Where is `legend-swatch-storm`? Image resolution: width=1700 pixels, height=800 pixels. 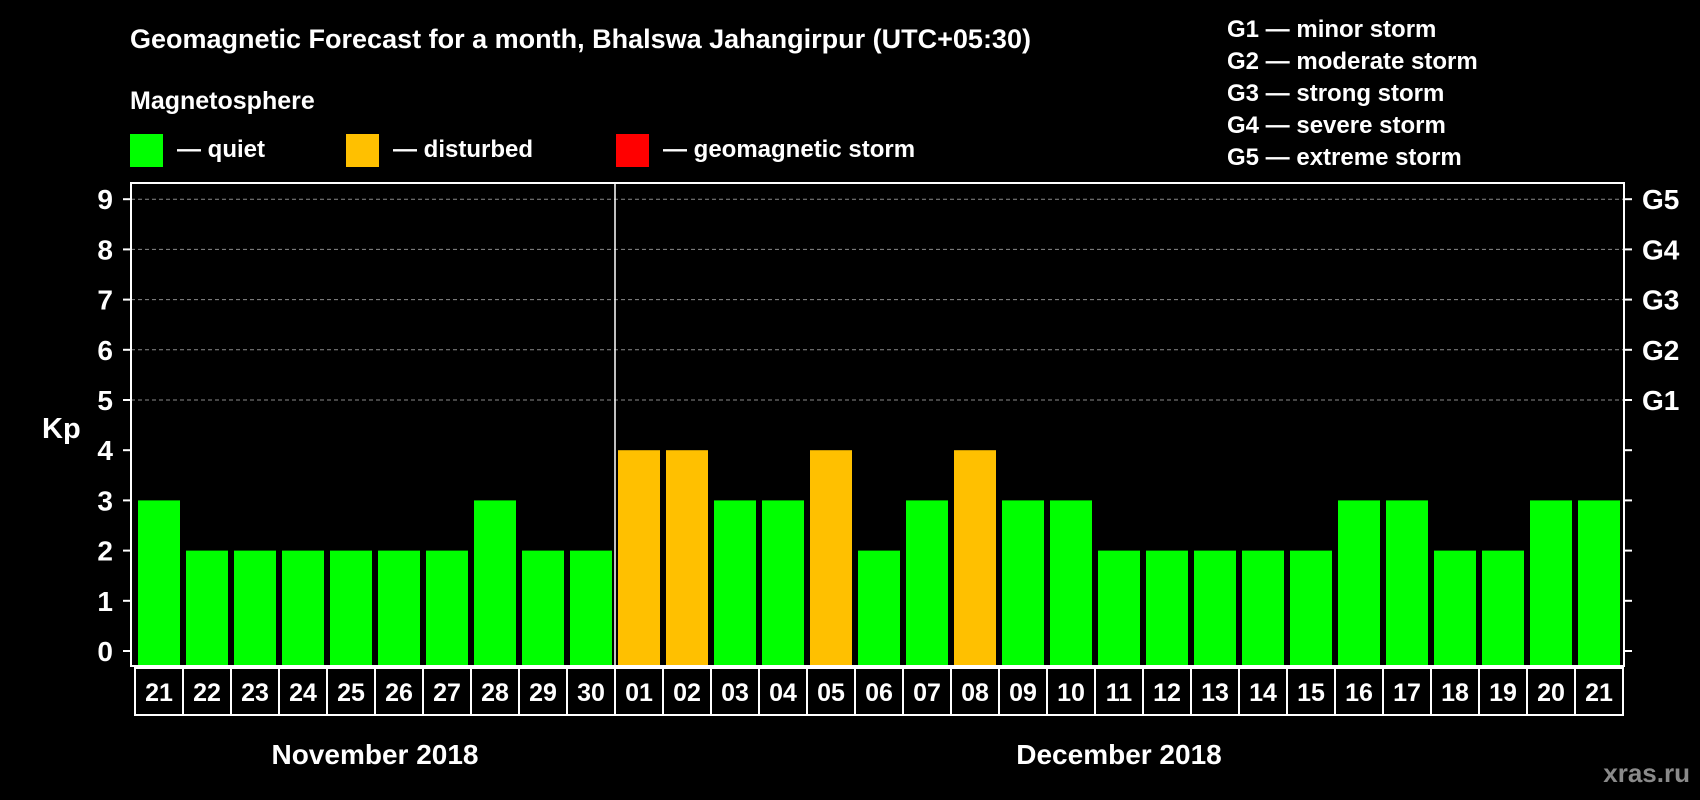 legend-swatch-storm is located at coordinates (632, 150).